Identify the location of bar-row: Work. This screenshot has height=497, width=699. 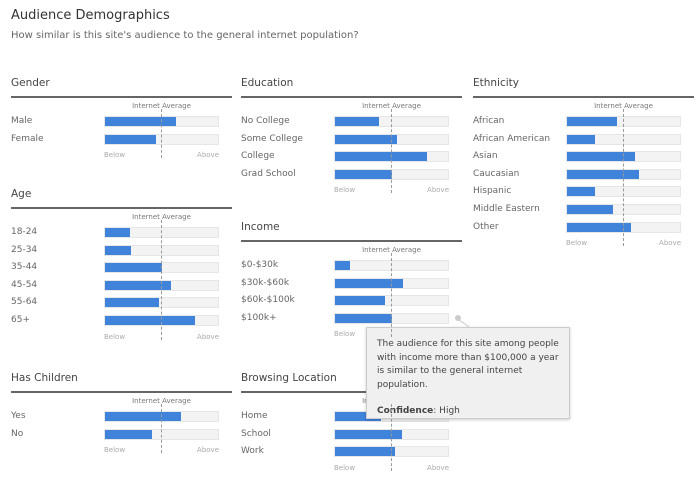
(351, 453).